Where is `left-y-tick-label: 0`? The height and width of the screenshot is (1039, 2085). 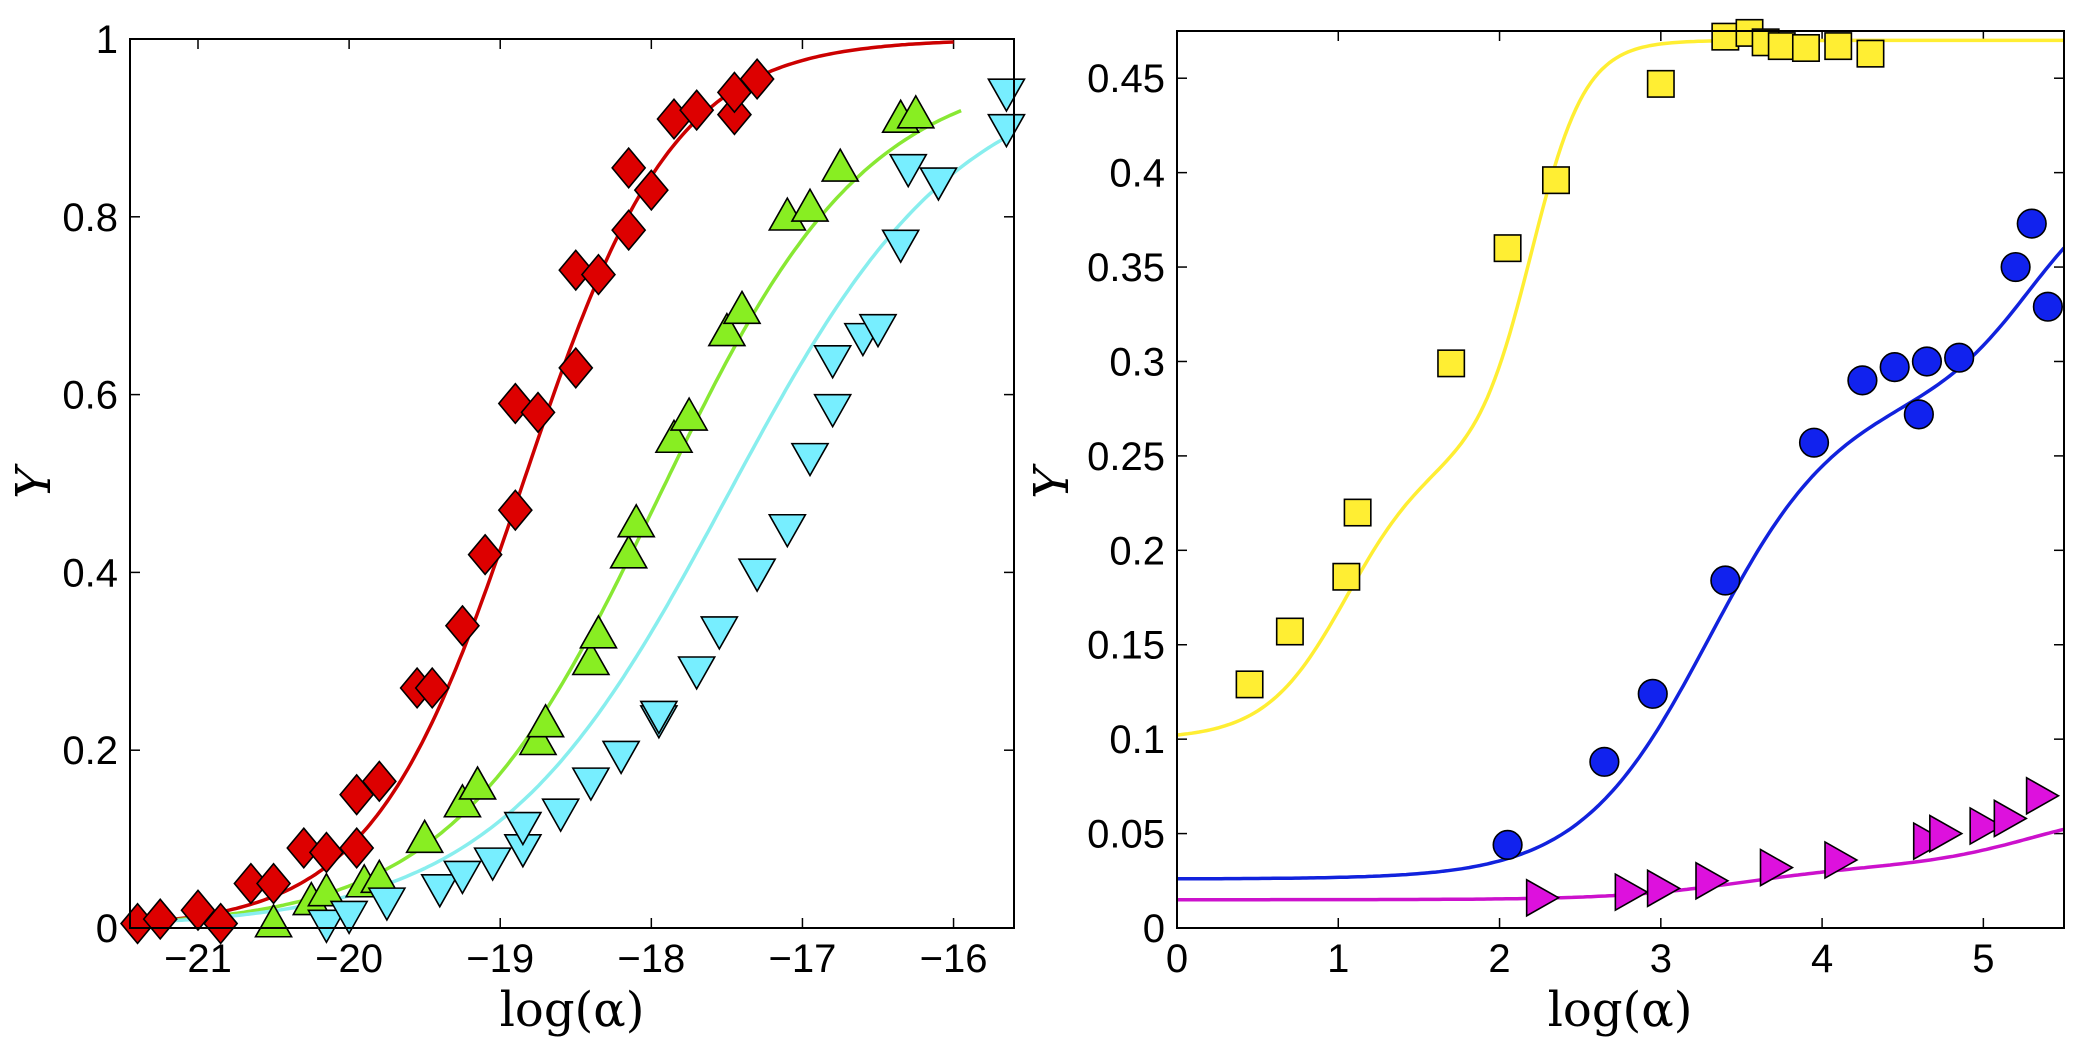
left-y-tick-label: 0 is located at coordinates (107, 929).